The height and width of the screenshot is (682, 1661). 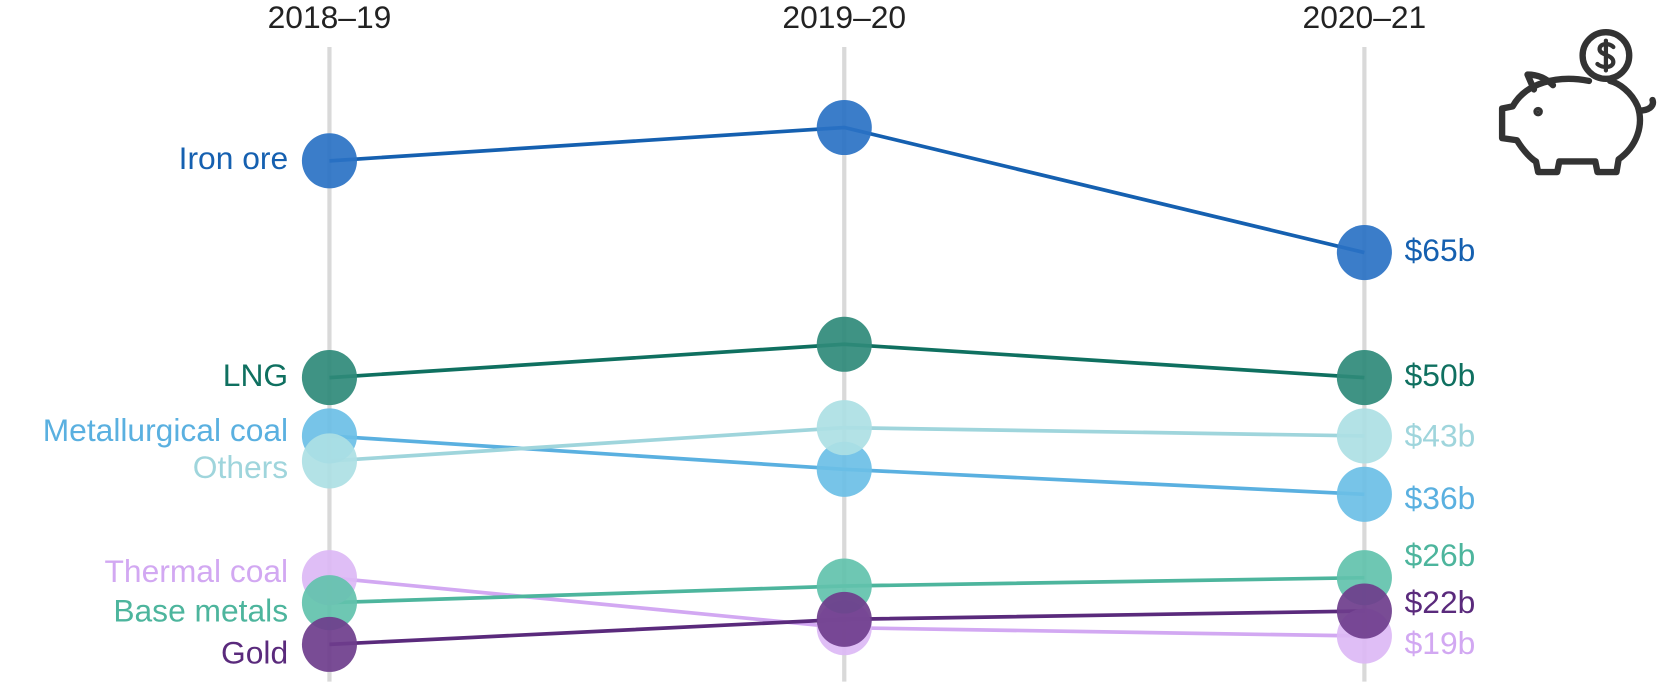 I want to click on value-label: $50b, so click(x=1440, y=375).